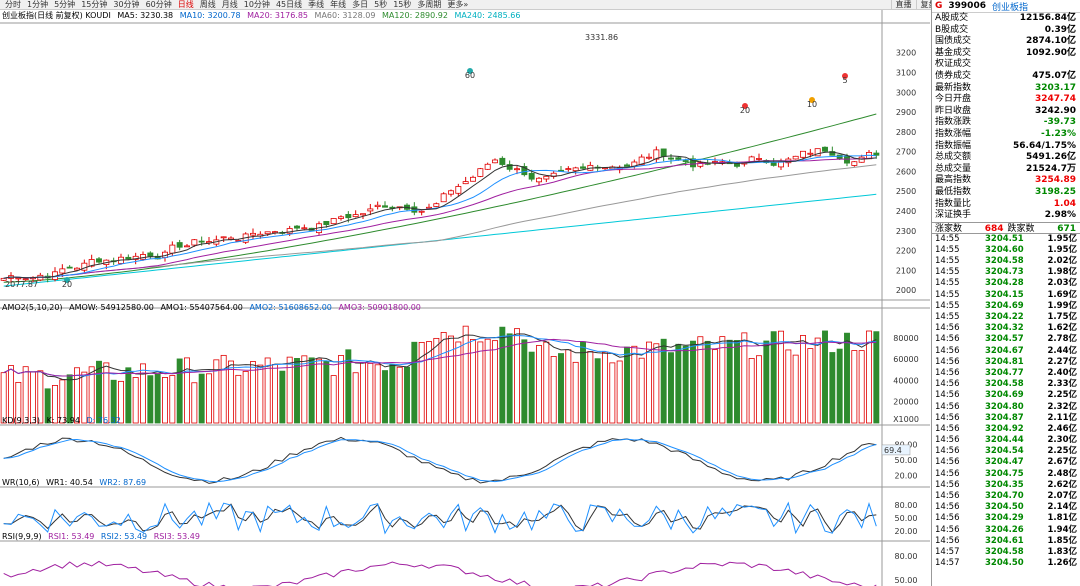 This screenshot has height=586, width=1080. I want to click on stat-value: 475.07亿, so click(1054, 75).